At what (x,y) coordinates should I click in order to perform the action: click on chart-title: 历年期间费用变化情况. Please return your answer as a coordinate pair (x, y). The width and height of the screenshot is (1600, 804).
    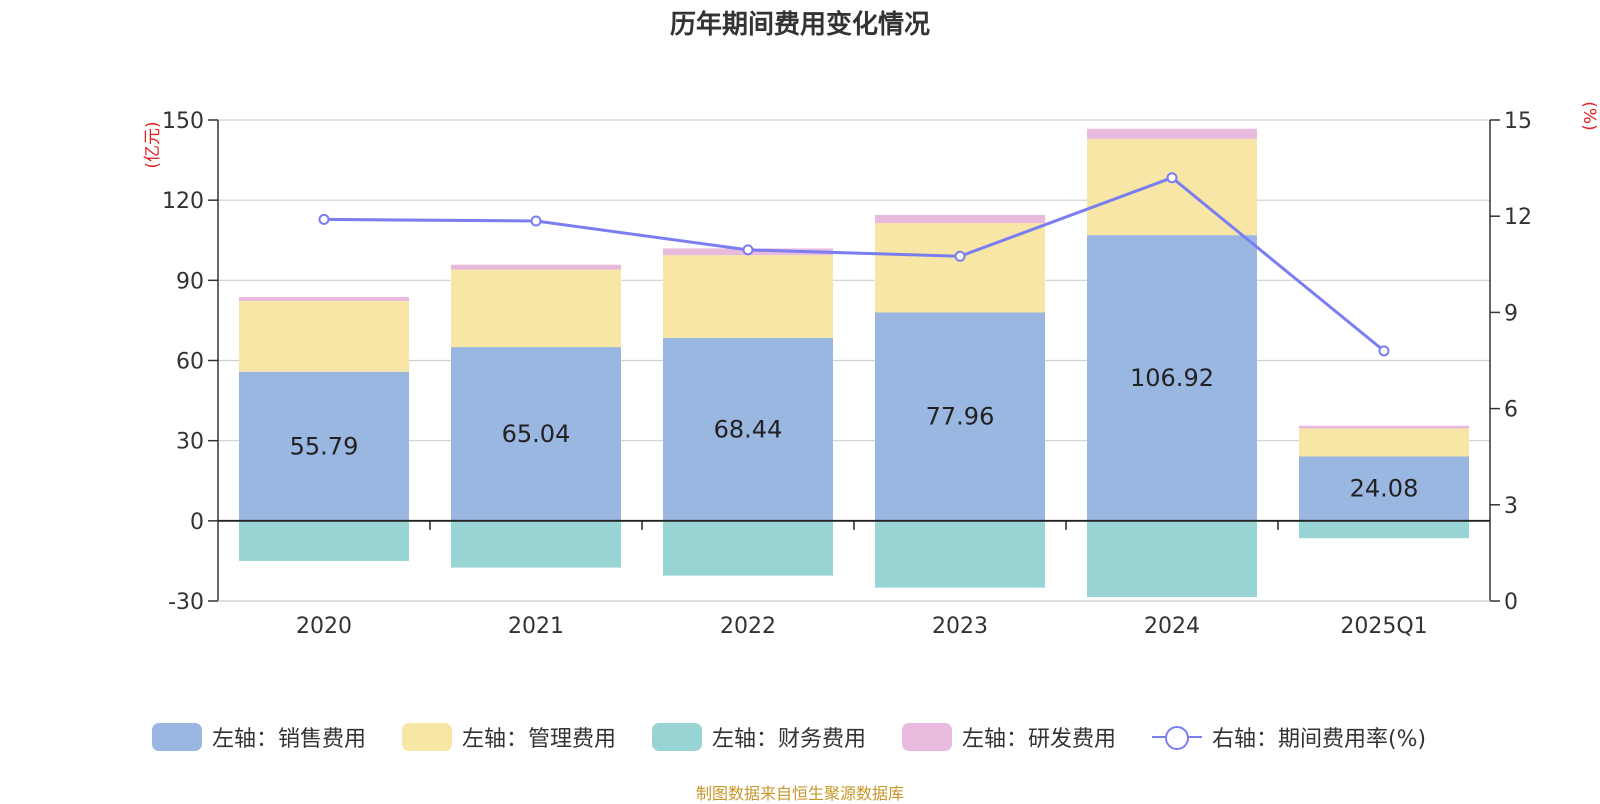
    Looking at the image, I should click on (799, 25).